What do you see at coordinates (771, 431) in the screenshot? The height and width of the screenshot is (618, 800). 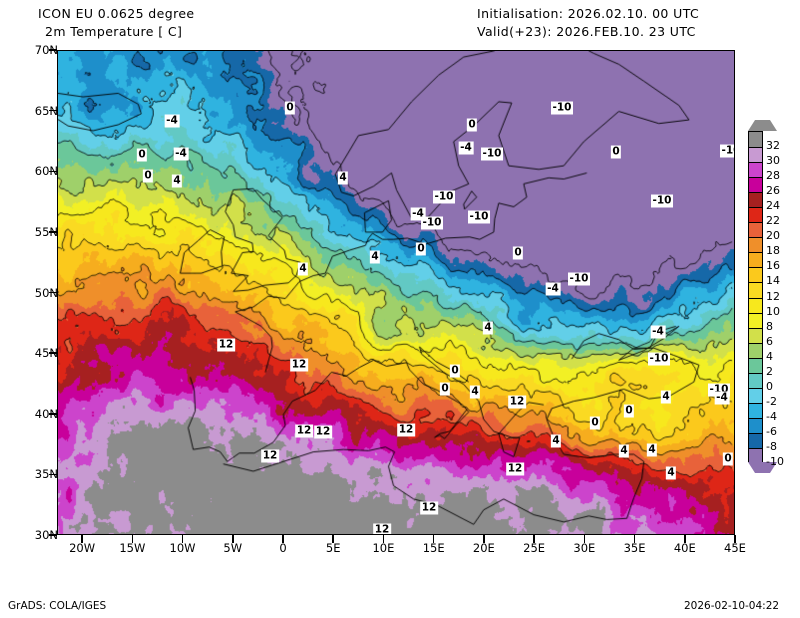 I see `colorbar-tick-label: -6` at bounding box center [771, 431].